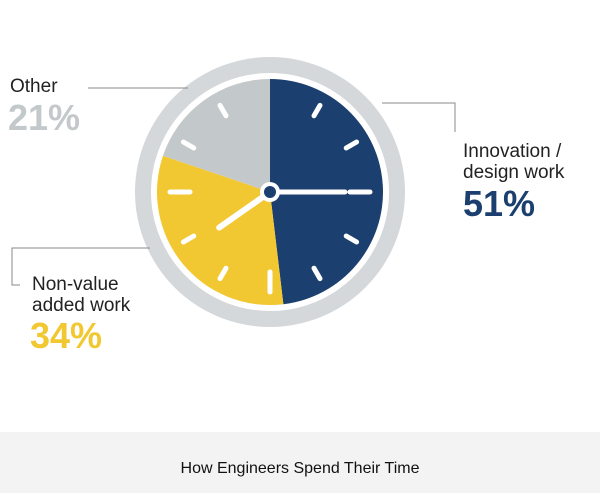 This screenshot has width=600, height=493. What do you see at coordinates (81, 295) in the screenshot?
I see `category-label: Non-value added work` at bounding box center [81, 295].